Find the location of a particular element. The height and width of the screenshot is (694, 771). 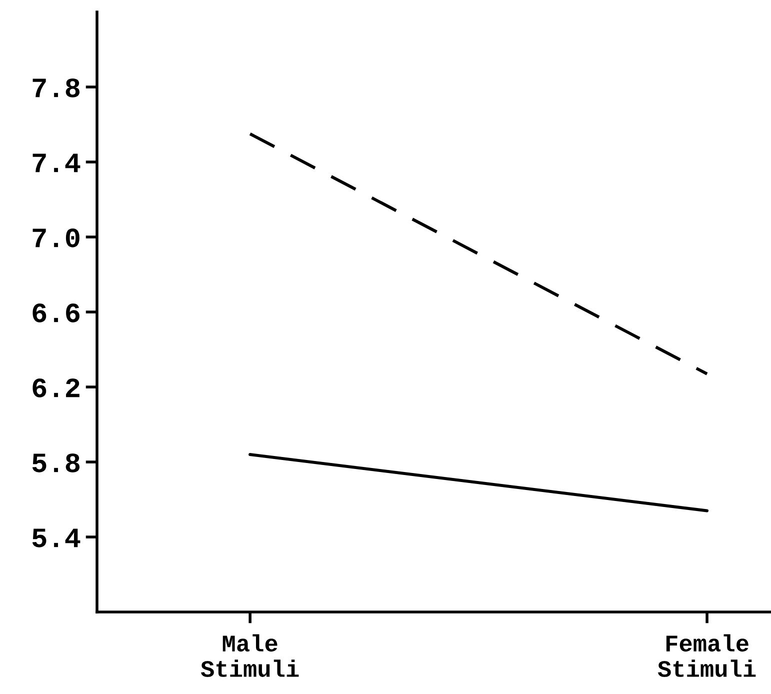

x-tick-label: Female Stimuli is located at coordinates (707, 655).